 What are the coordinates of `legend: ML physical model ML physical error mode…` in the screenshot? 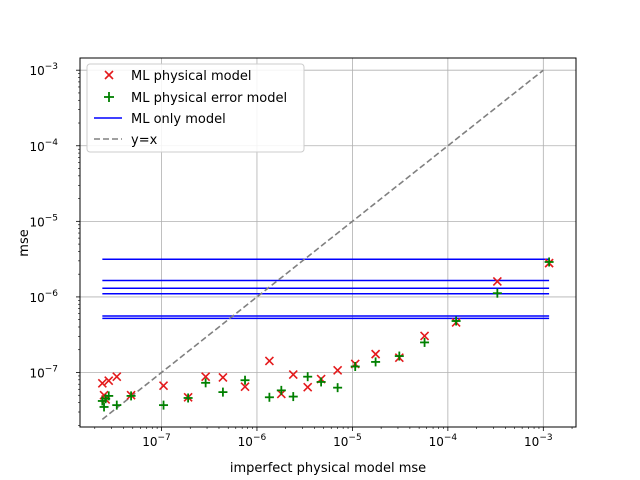 It's located at (195, 108).